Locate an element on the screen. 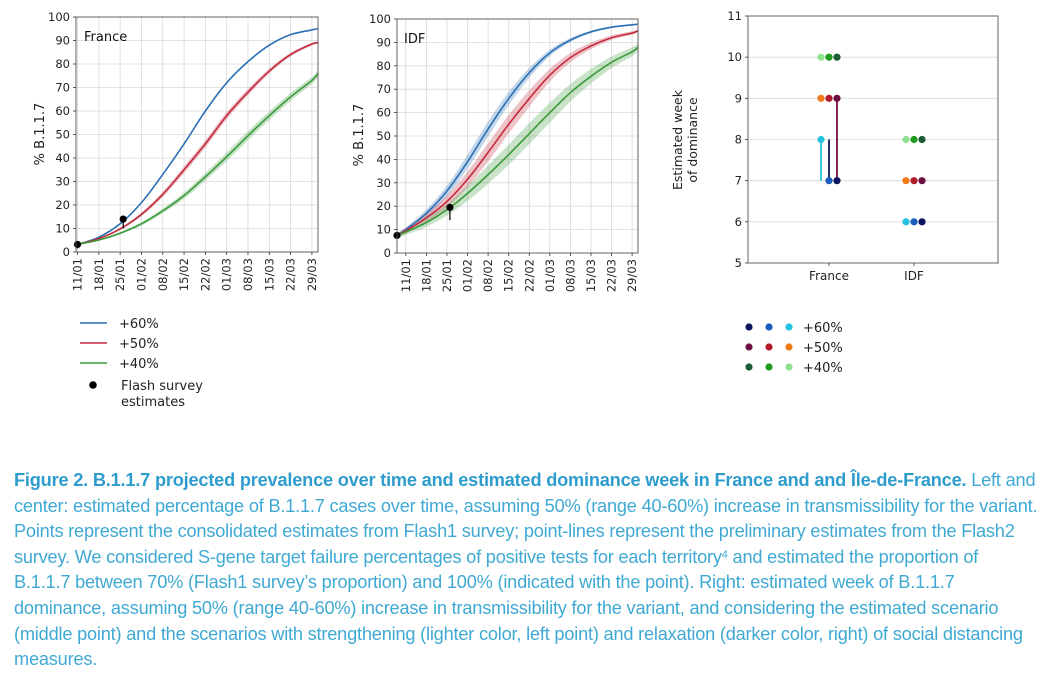 Image resolution: width=1051 pixels, height=683 pixels. y-tick-label: 11 is located at coordinates (734, 16).